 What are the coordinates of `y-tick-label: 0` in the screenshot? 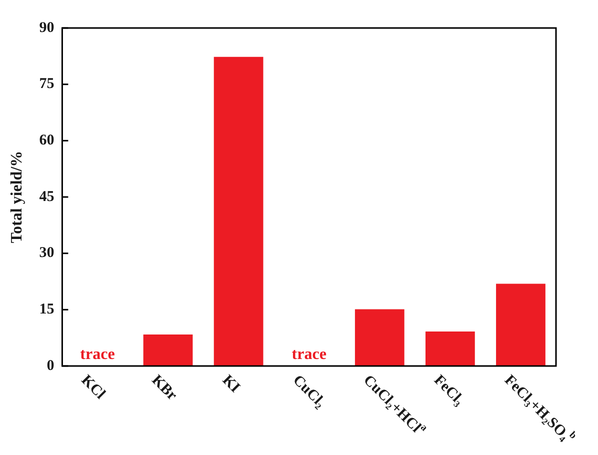 It's located at (50, 366).